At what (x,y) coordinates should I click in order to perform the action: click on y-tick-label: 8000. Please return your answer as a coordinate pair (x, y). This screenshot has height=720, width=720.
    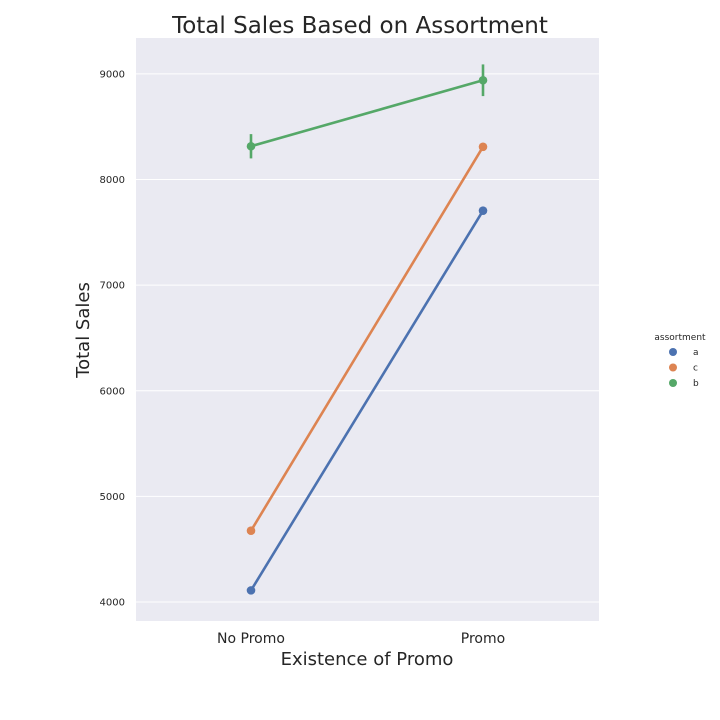
    Looking at the image, I should click on (112, 180).